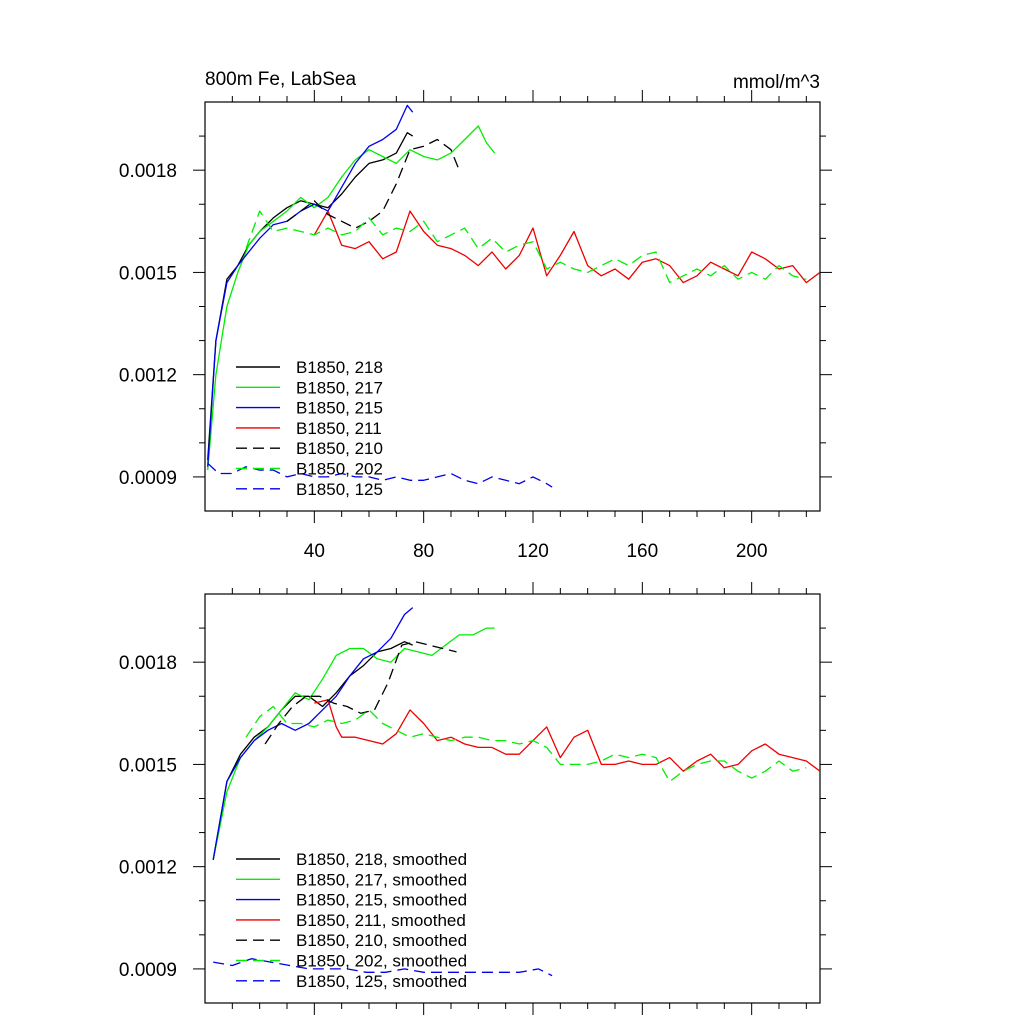  I want to click on legend-label: B1850, 215, so click(339, 408).